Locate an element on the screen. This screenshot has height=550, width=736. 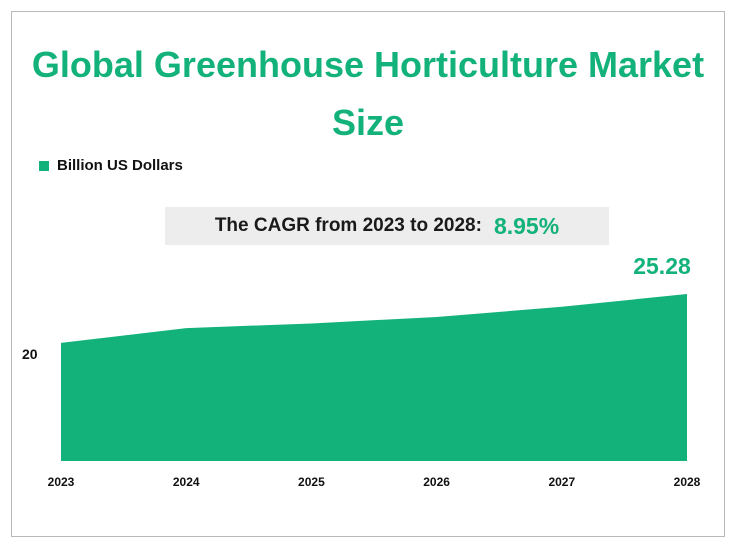
legend-swatch is located at coordinates (44, 165).